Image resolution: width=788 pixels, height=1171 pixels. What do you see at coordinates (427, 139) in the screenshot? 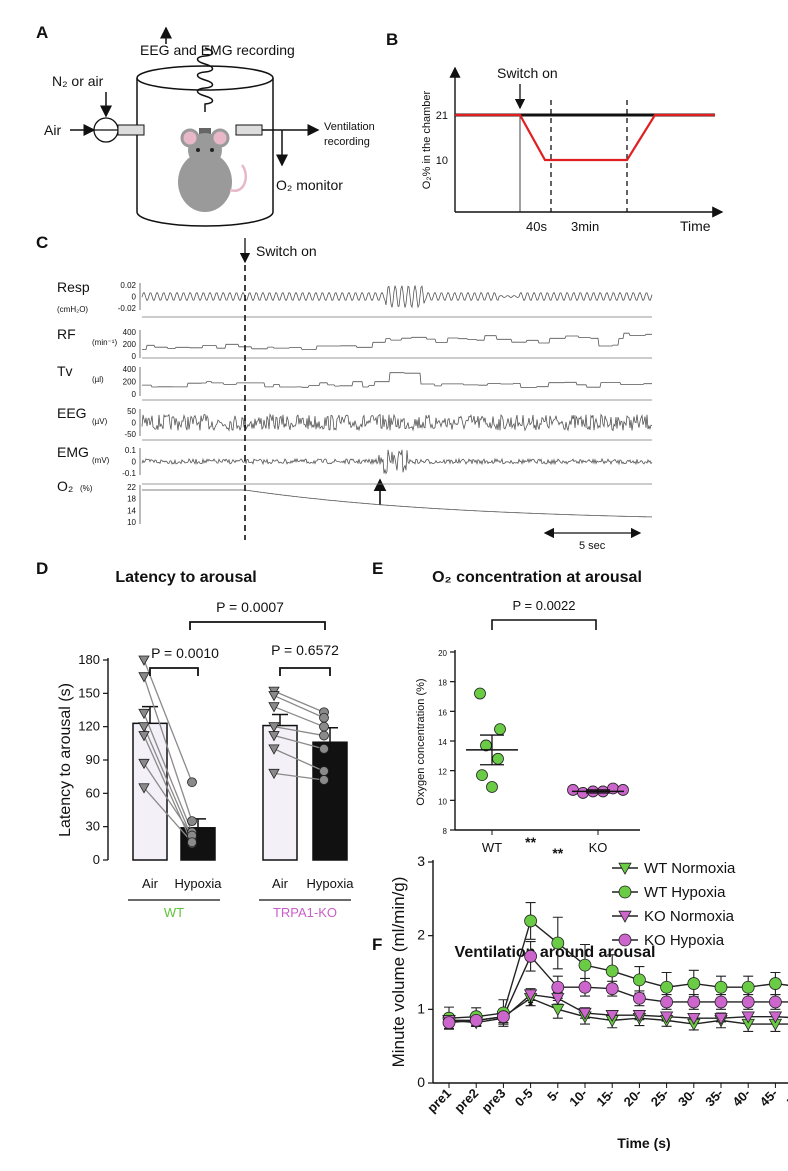
I see `y-label: O₂% in the chamber` at bounding box center [427, 139].